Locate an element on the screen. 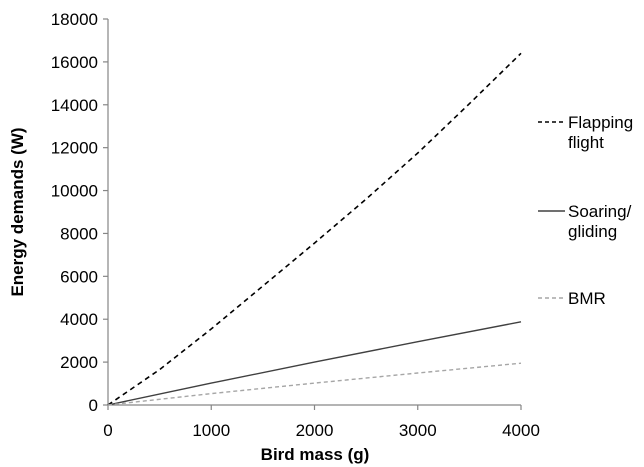  series-line-bmr is located at coordinates (314, 384).